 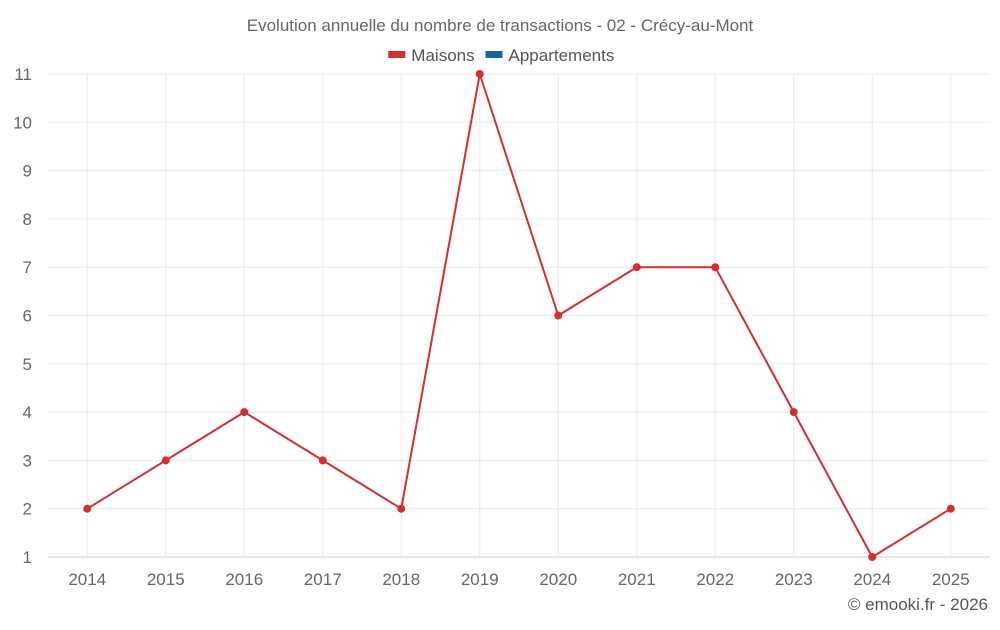 What do you see at coordinates (637, 579) in the screenshot?
I see `x-tick-label: 2021` at bounding box center [637, 579].